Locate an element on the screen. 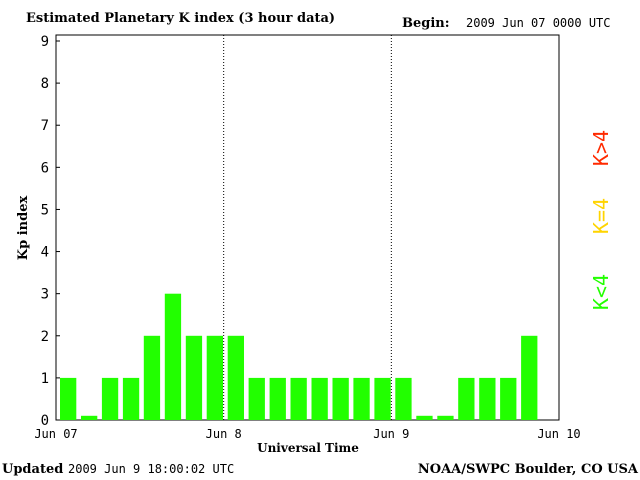 This screenshot has width=640, height=480. updated-label: Updated is located at coordinates (32, 469).